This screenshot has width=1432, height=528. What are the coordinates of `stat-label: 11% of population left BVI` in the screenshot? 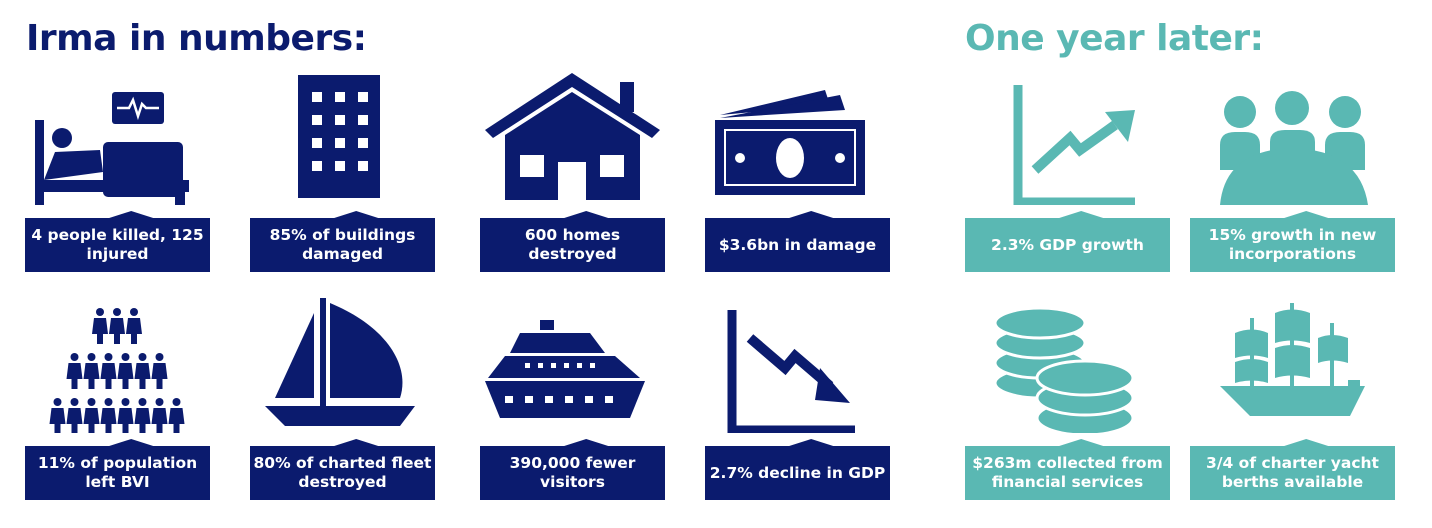 It's located at (117, 469).